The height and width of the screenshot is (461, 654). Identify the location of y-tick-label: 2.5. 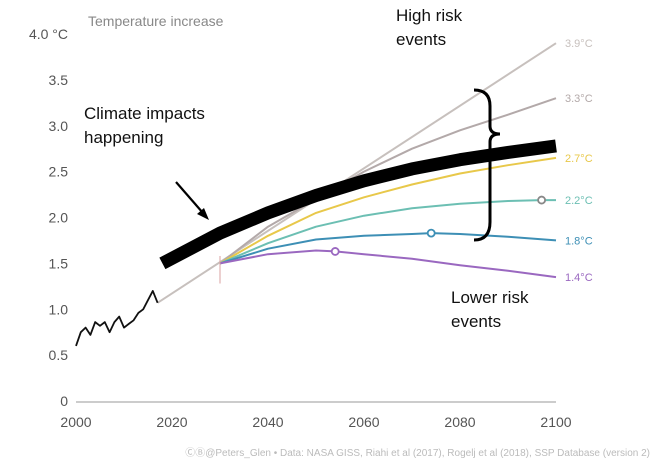
(59, 172).